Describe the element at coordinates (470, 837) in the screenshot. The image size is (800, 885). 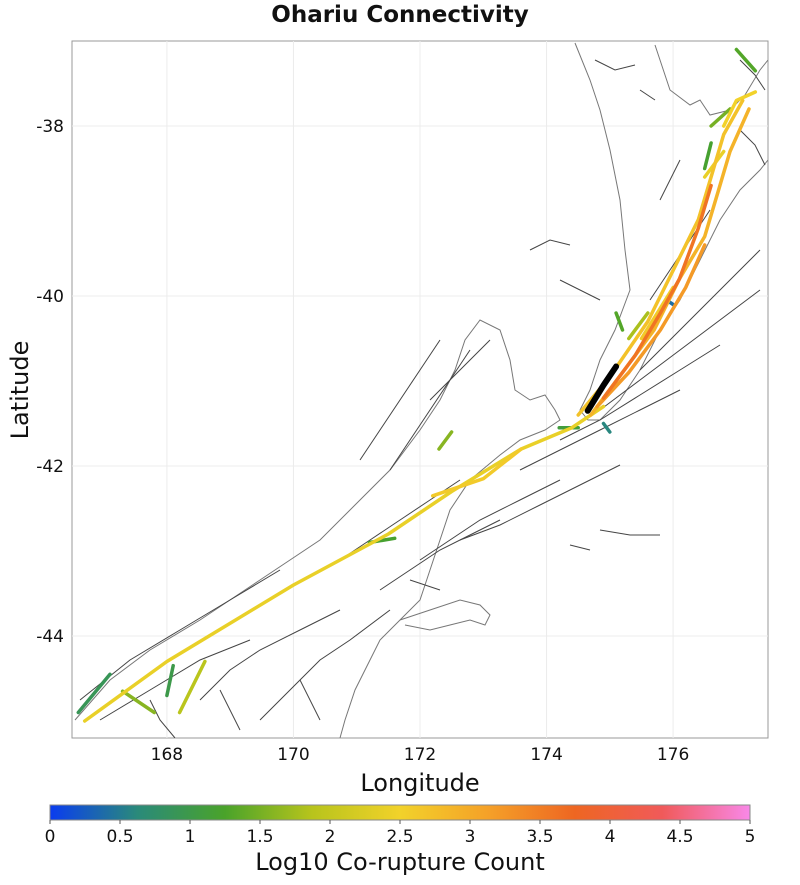
I see `colorbar-tick-label: 3` at that location.